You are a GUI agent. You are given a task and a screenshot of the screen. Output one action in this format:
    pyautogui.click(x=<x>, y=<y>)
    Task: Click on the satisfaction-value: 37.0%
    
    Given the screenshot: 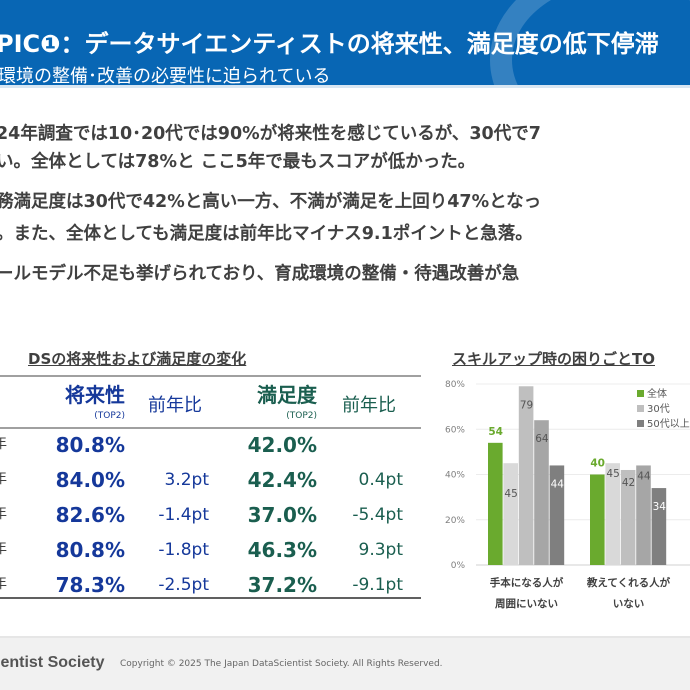 What is the action you would take?
    pyautogui.click(x=282, y=515)
    